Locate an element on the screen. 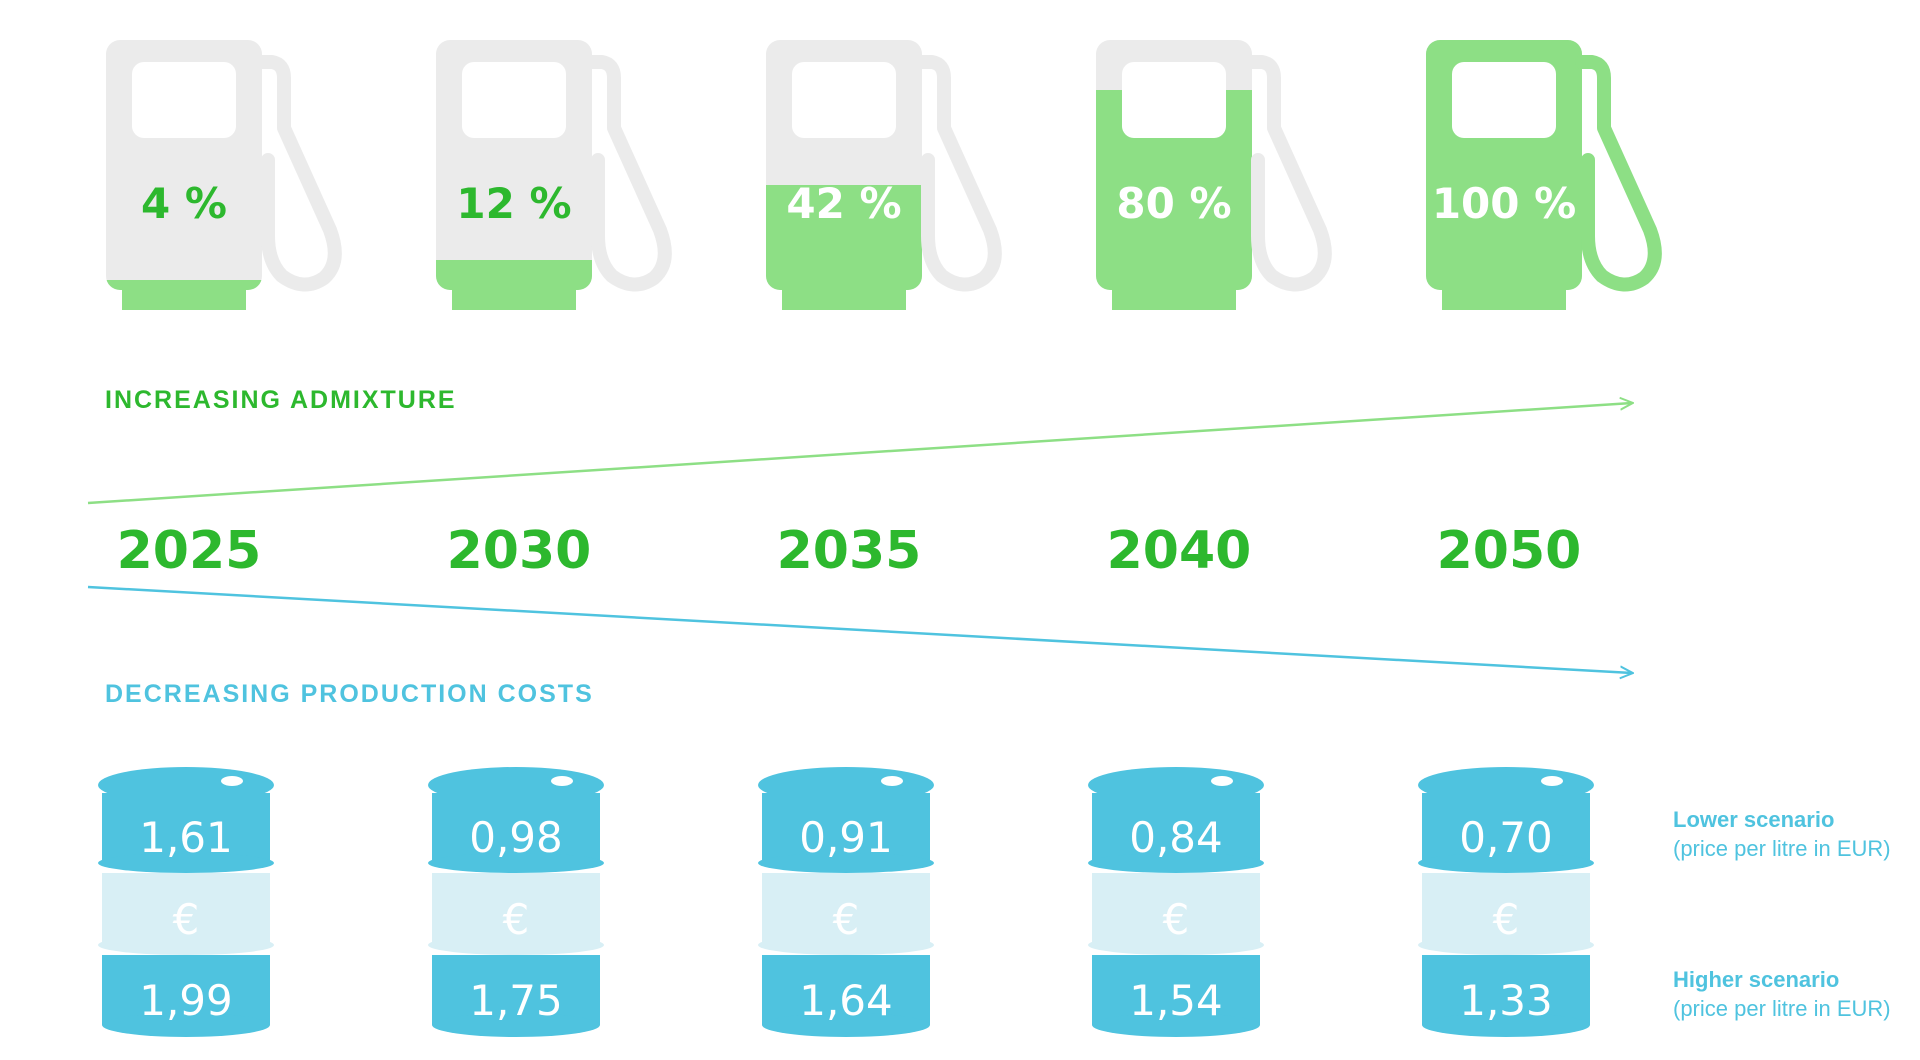 This screenshot has height=1060, width=1920. lower-scenario-value: 1,61 is located at coordinates (186, 837).